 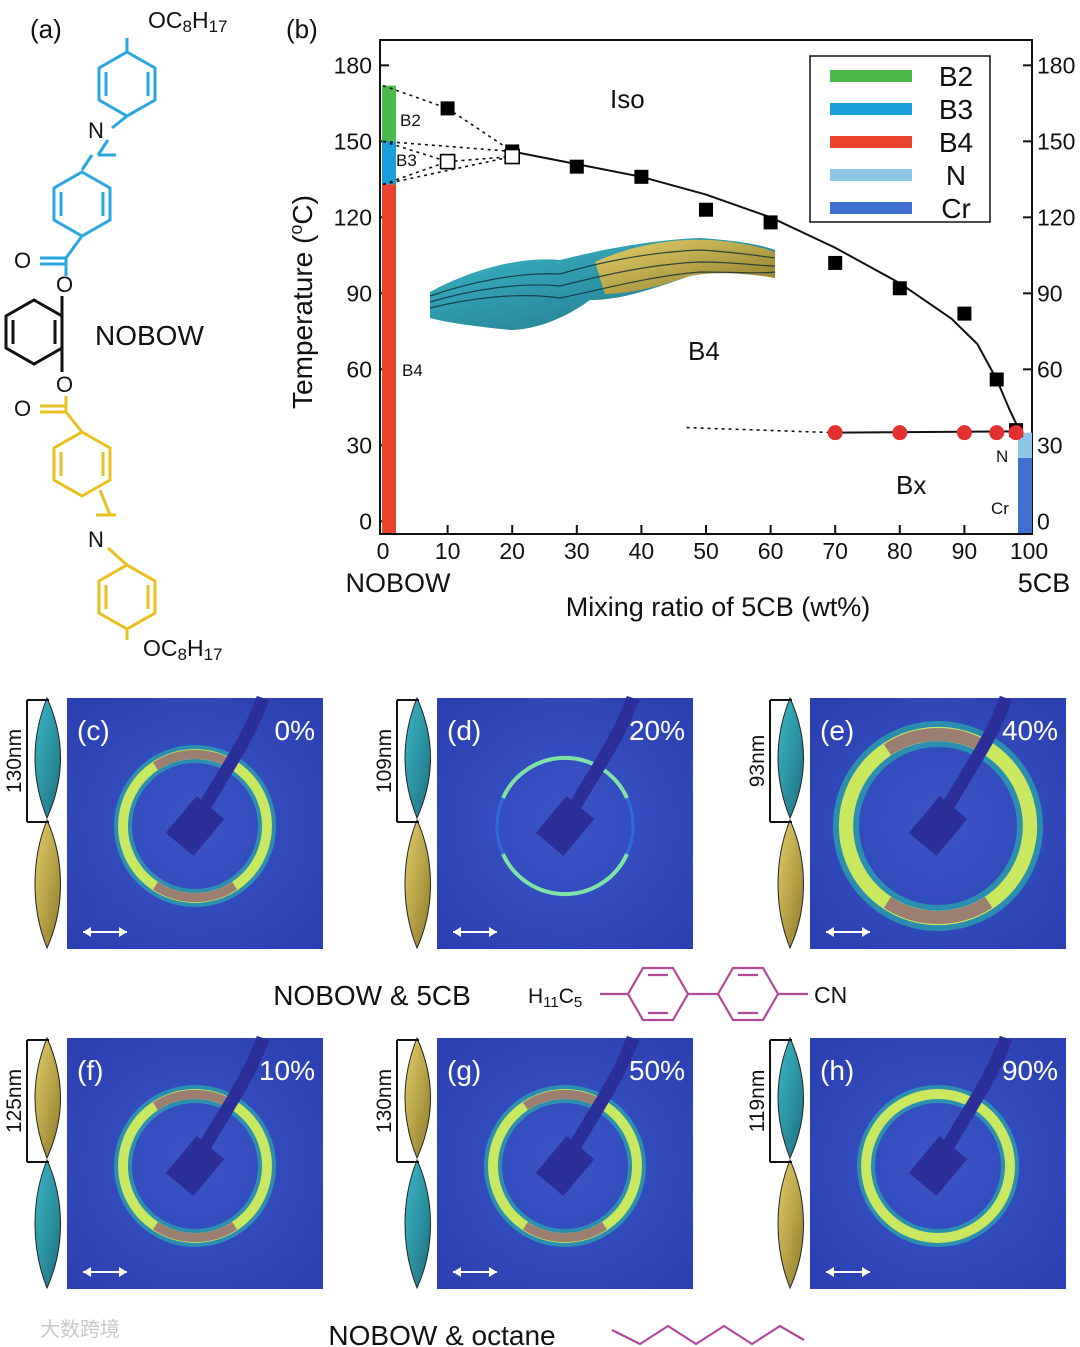 What do you see at coordinates (871, 208) in the screenshot?
I see `legend-swatch-cr` at bounding box center [871, 208].